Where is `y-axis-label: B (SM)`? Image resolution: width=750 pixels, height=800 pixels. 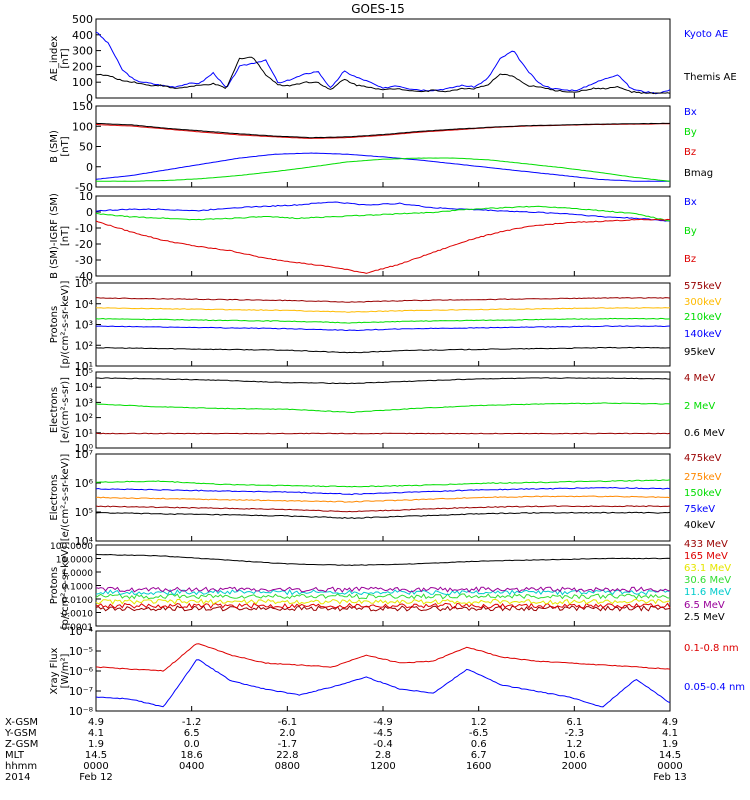
y-axis-label: B (SM) is located at coordinates (54, 146).